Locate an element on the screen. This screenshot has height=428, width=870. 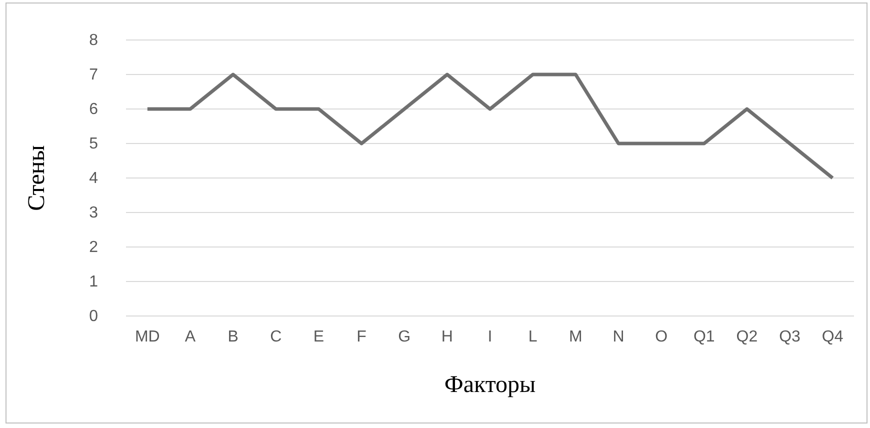
x-tick-label: B is located at coordinates (233, 337).